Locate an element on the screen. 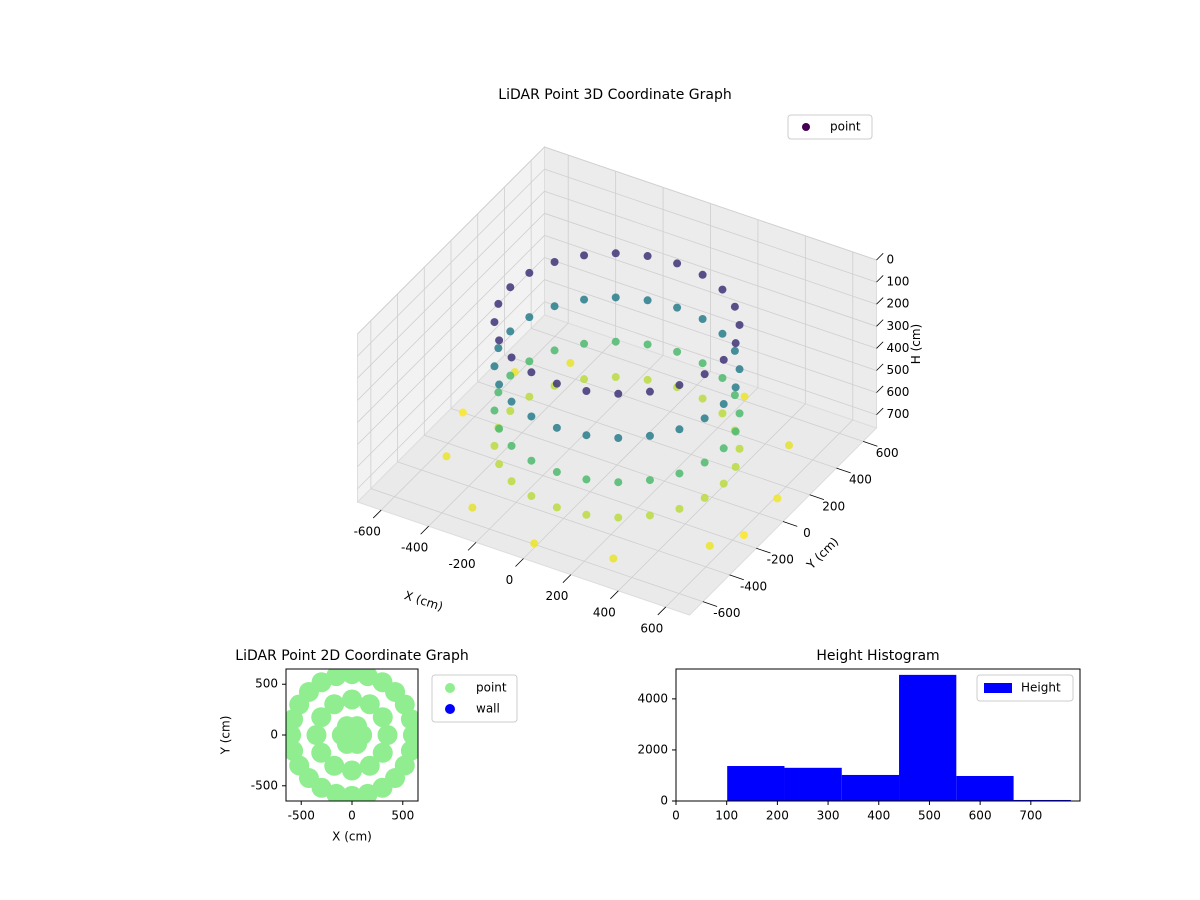 This screenshot has height=900, width=1200. x-tick-label: -500 is located at coordinates (301, 816).